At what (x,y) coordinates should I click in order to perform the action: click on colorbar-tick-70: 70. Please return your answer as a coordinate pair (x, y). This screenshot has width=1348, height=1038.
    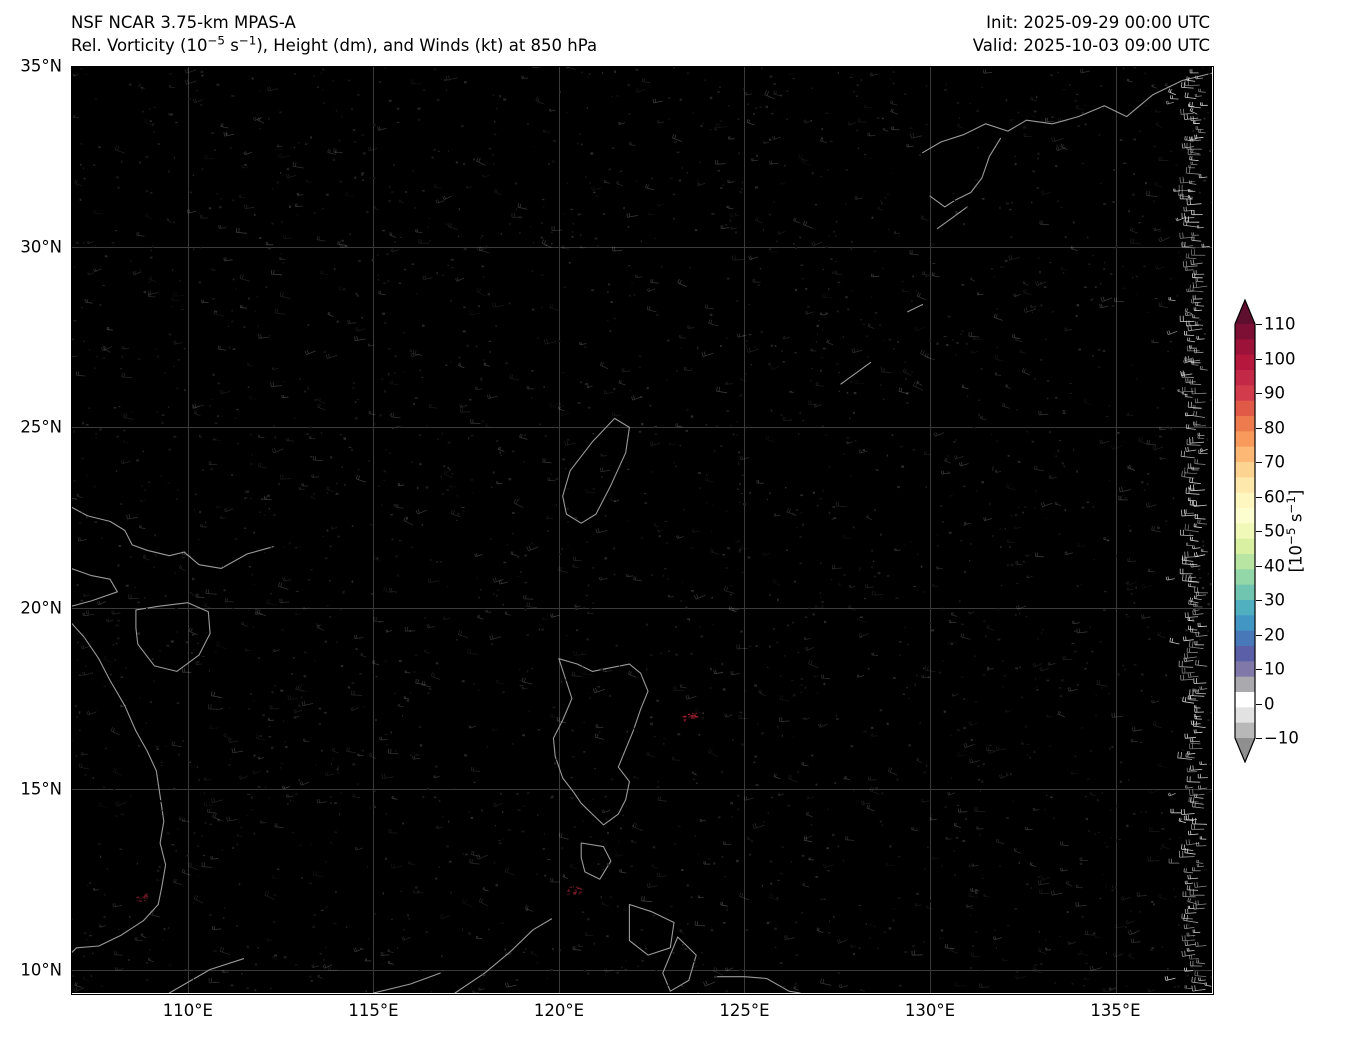
    Looking at the image, I should click on (1274, 462).